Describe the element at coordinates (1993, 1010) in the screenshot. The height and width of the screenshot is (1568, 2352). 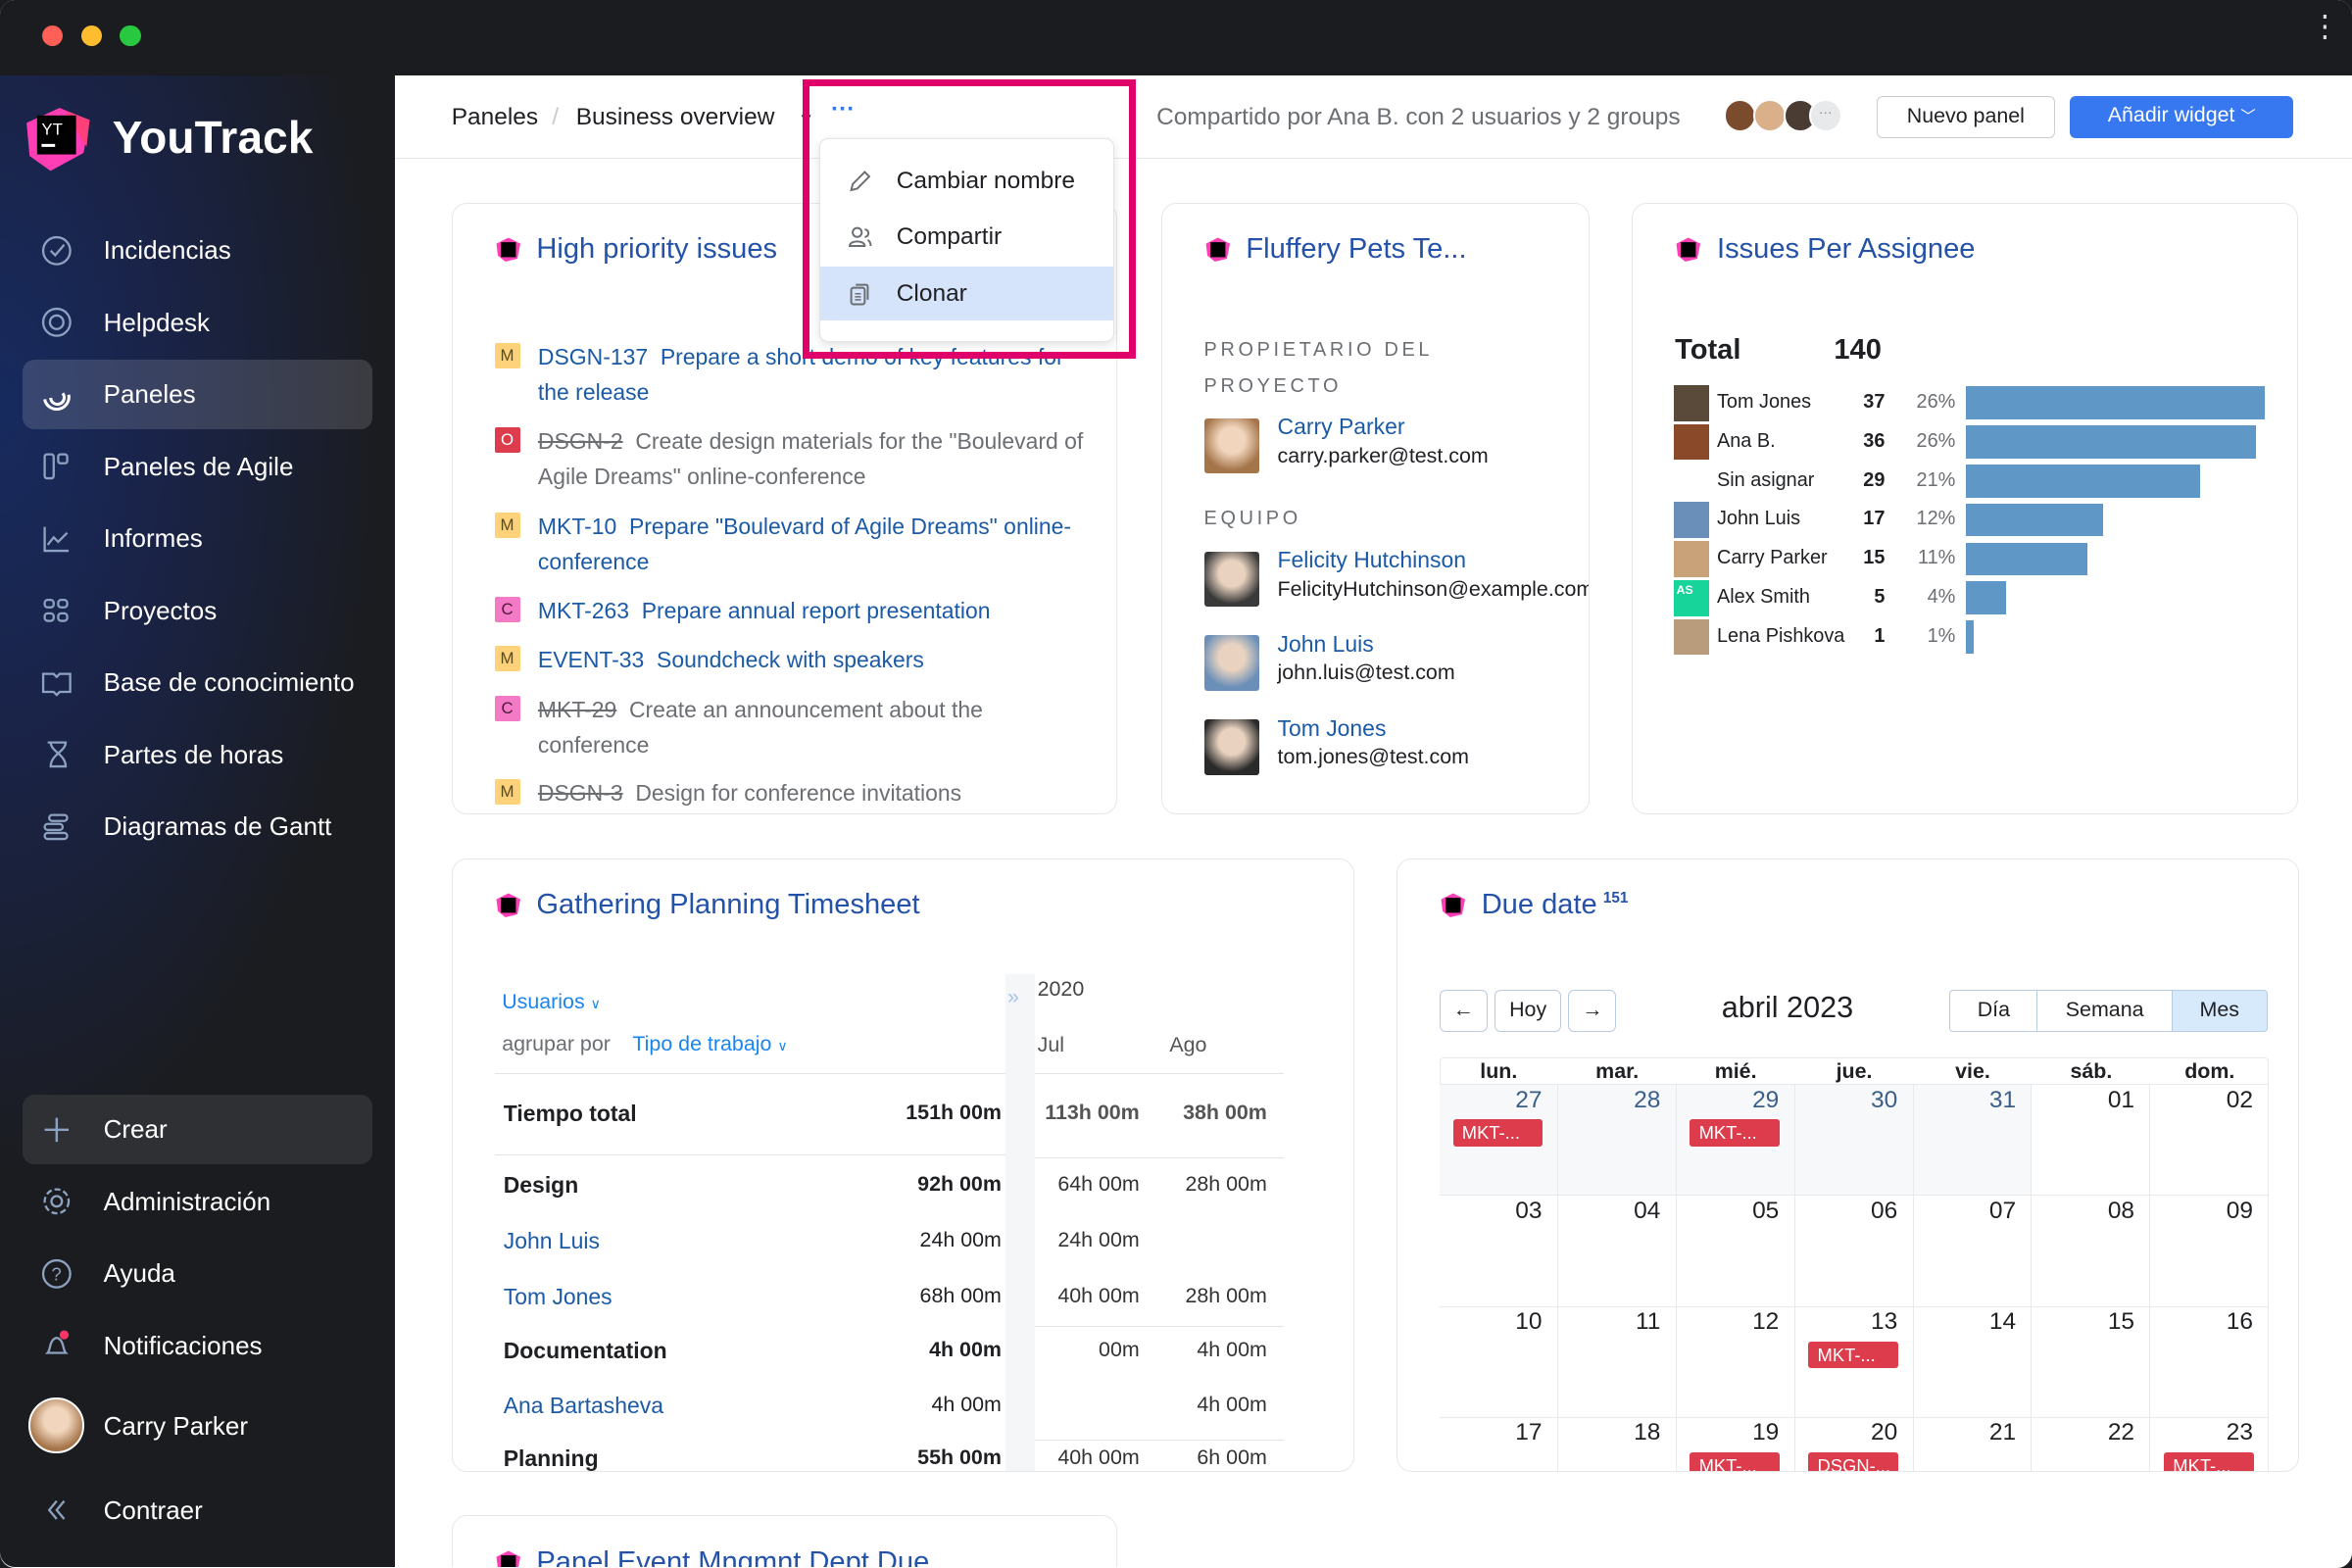
I see `view-día: Día` at that location.